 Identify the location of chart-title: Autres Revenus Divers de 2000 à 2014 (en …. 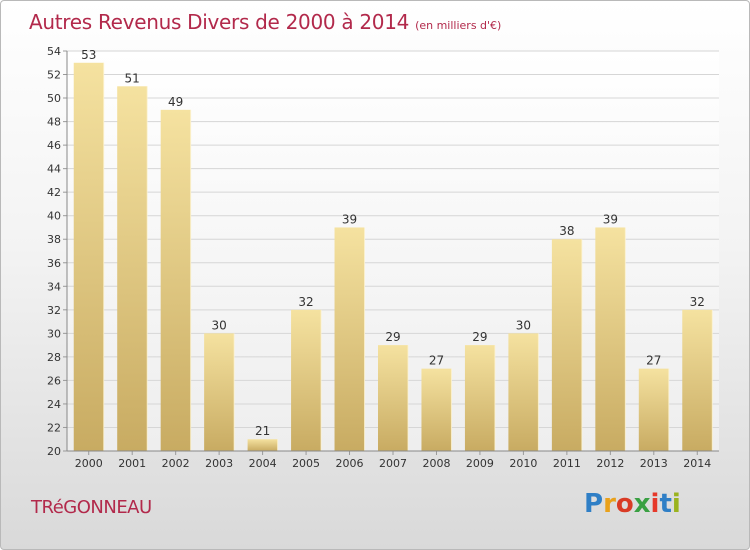
(265, 22).